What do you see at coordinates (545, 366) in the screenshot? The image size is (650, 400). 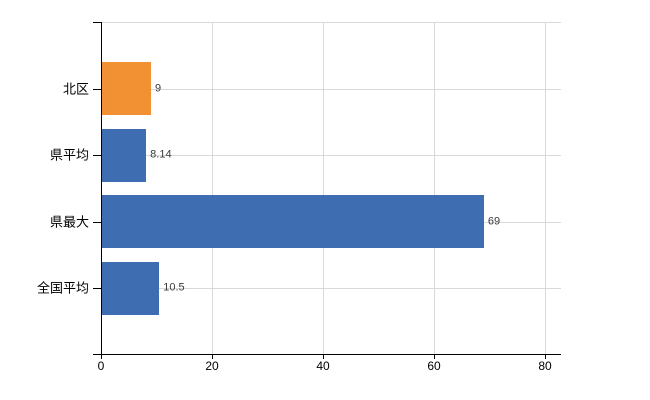 I see `x-axis-tick-label: 80` at bounding box center [545, 366].